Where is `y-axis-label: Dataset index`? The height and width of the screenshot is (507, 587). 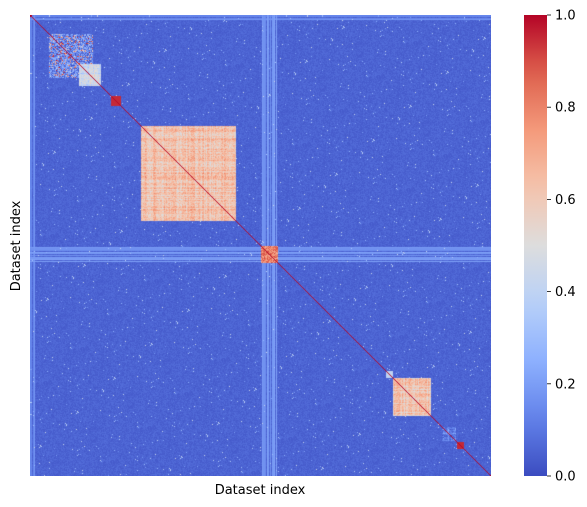 y-axis-label: Dataset index is located at coordinates (16, 245).